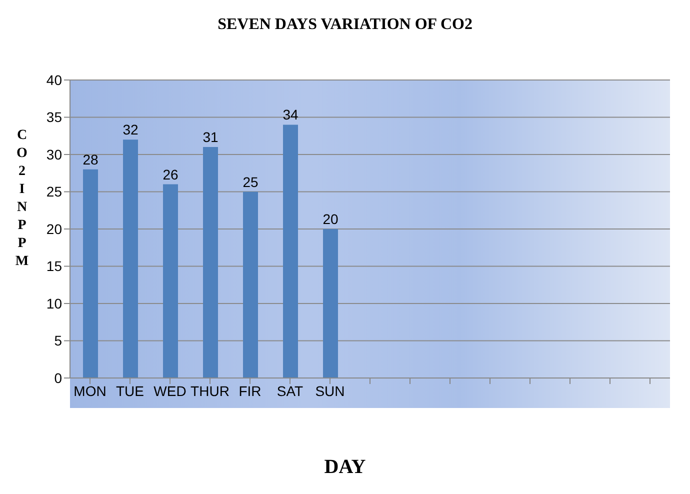 Image resolution: width=690 pixels, height=494 pixels. I want to click on y-tick-label: 30, so click(54, 154).